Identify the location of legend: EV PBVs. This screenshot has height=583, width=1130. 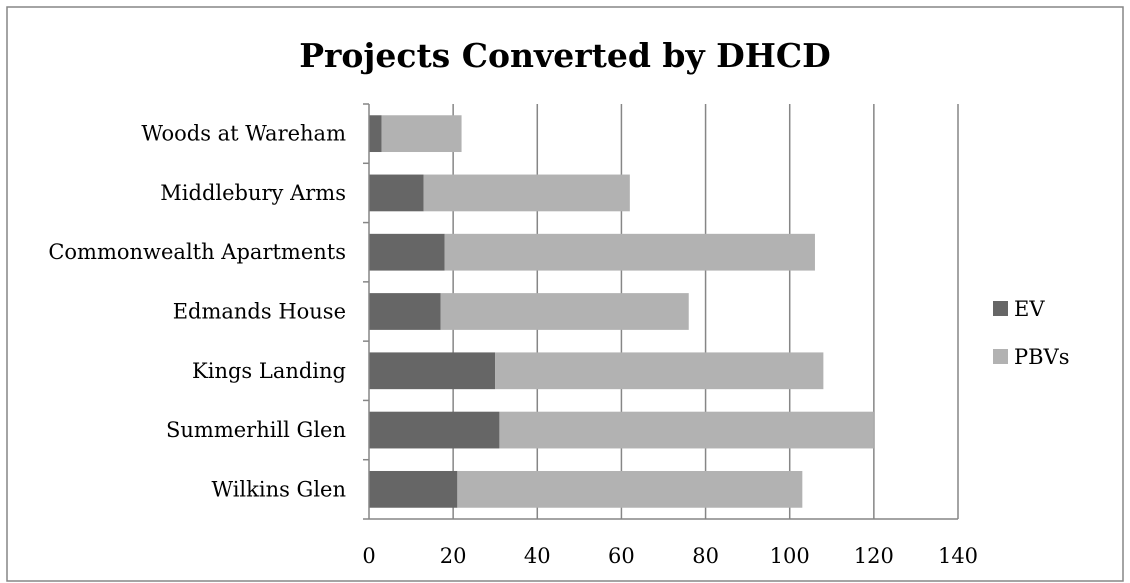
(1031, 333).